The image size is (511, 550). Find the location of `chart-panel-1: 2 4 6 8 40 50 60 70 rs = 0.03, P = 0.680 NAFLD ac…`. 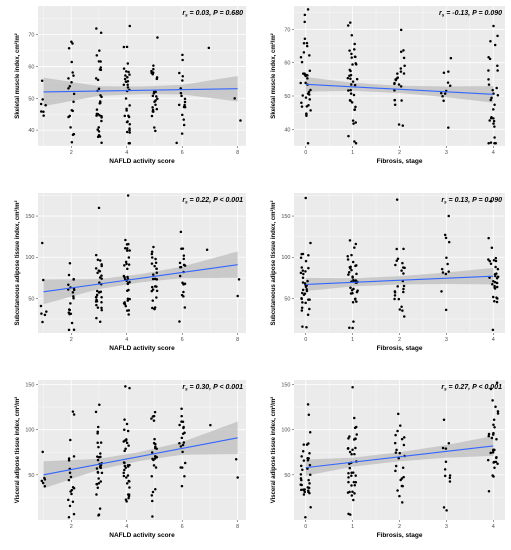

chart-panel-1: 2 4 6 8 40 50 60 70 rs = 0.03, P = 0.680 NAFLD ac… is located at coordinates (130, 85).